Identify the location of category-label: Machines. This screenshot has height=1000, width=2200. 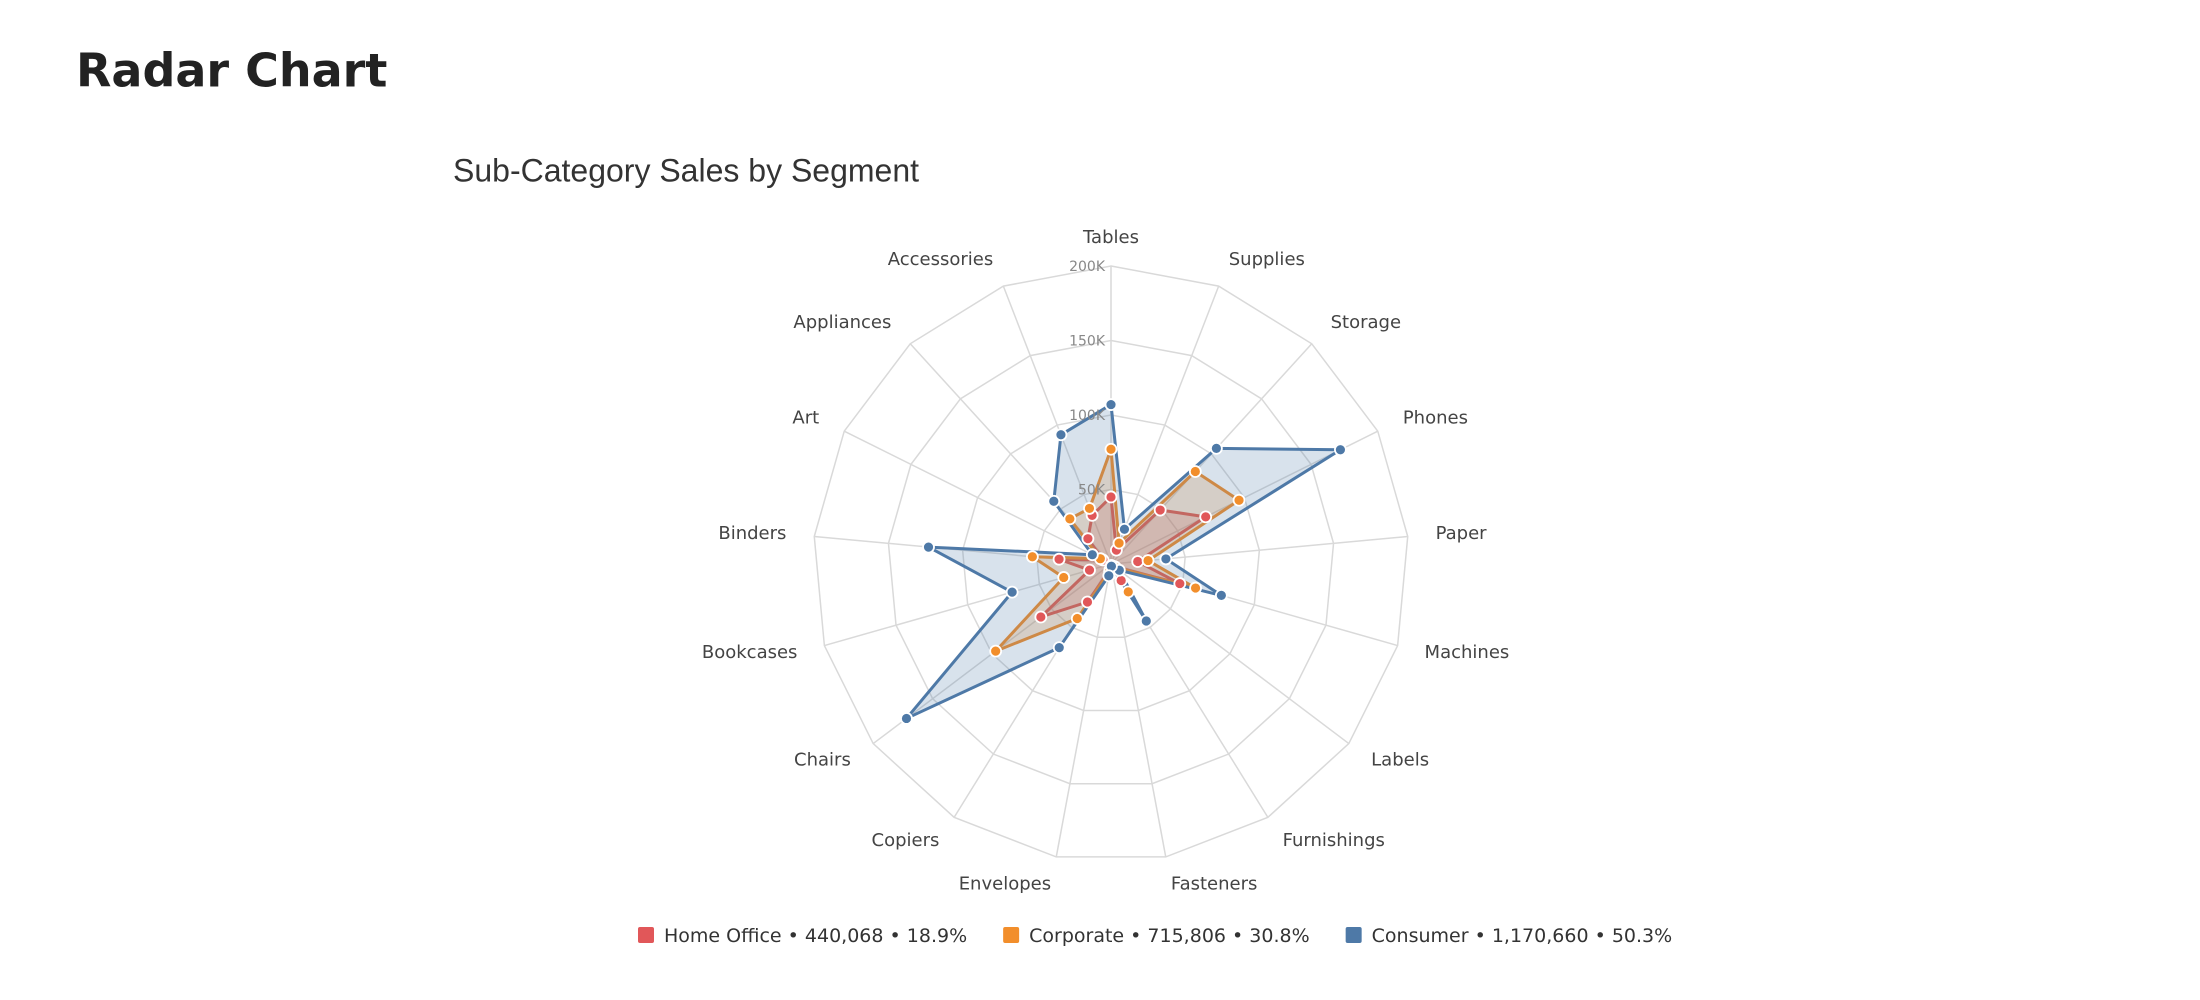
(1467, 652).